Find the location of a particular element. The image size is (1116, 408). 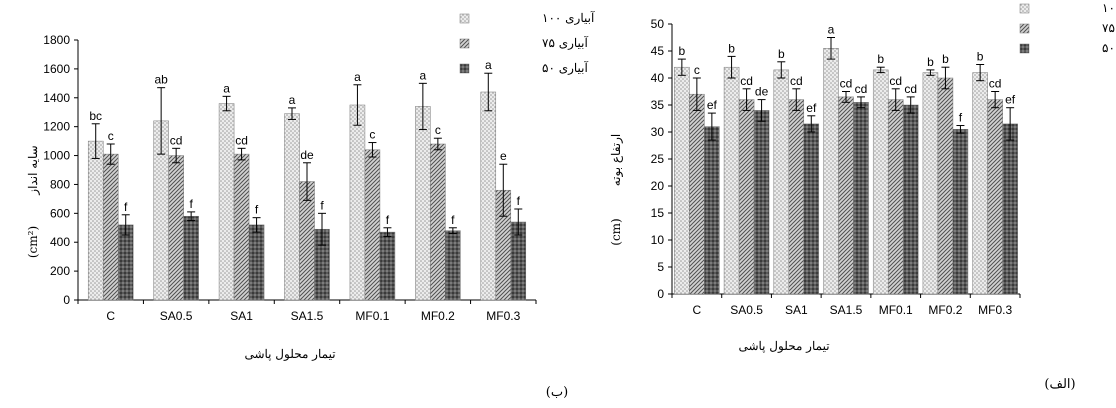

significance-letter: bc is located at coordinates (95, 116).